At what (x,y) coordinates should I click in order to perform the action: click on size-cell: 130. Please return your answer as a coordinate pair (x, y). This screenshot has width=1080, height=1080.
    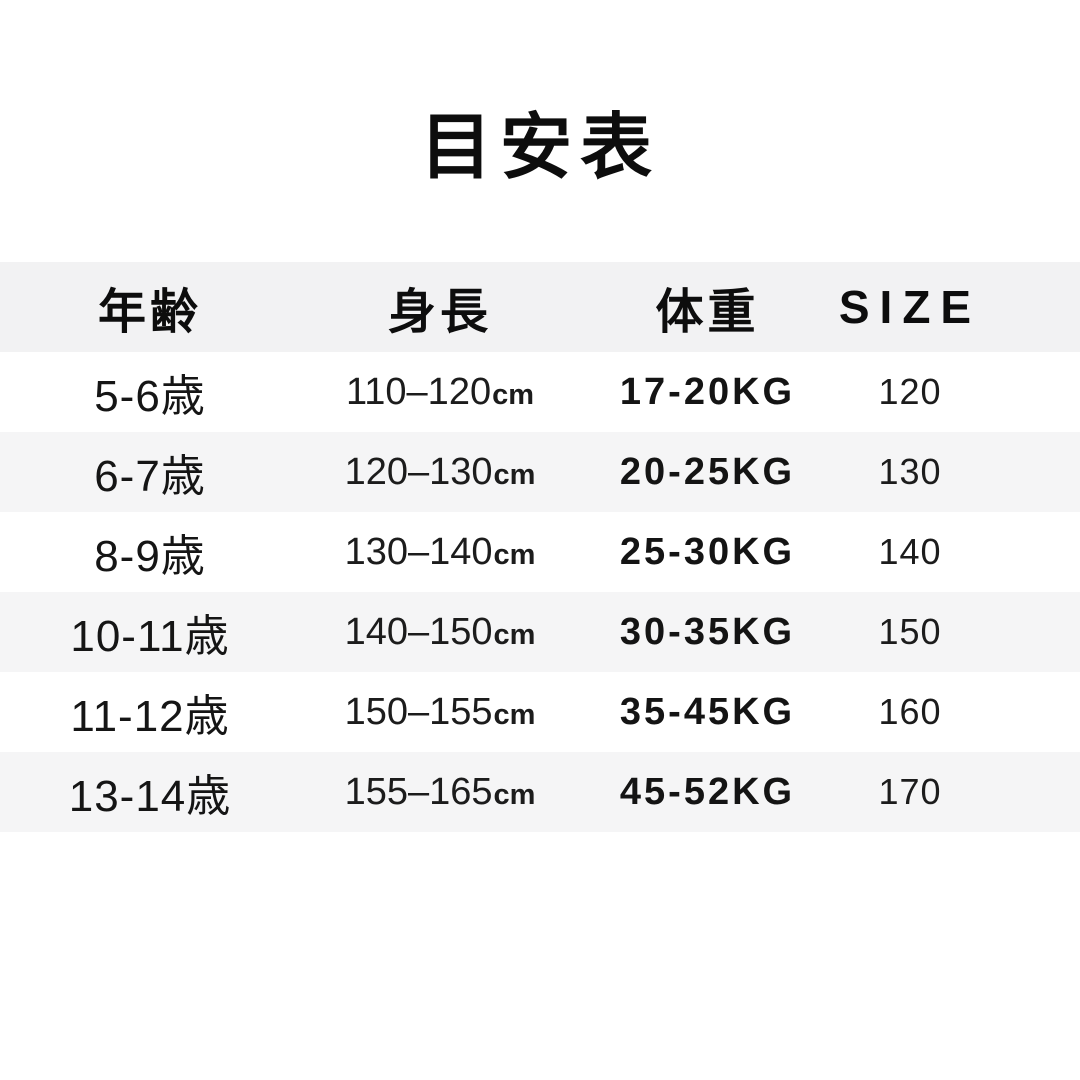
    Looking at the image, I should click on (910, 471).